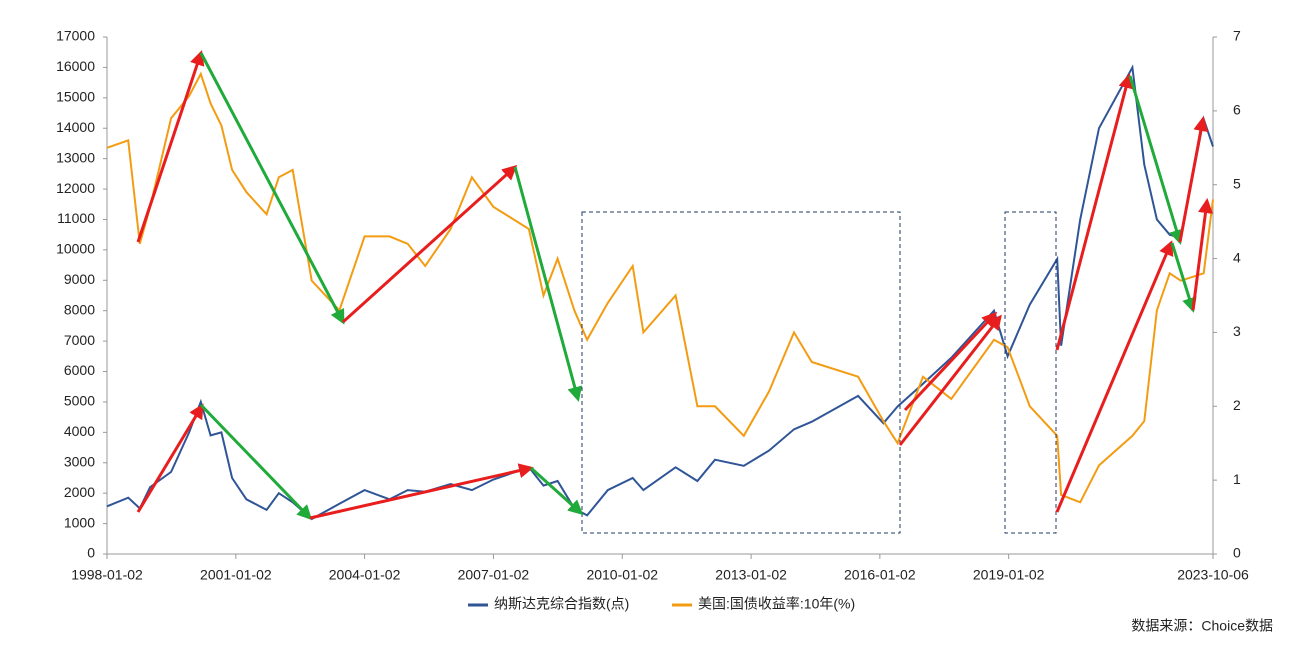  Describe the element at coordinates (1237, 405) in the screenshot. I see `y2-tick-label: 2` at that location.